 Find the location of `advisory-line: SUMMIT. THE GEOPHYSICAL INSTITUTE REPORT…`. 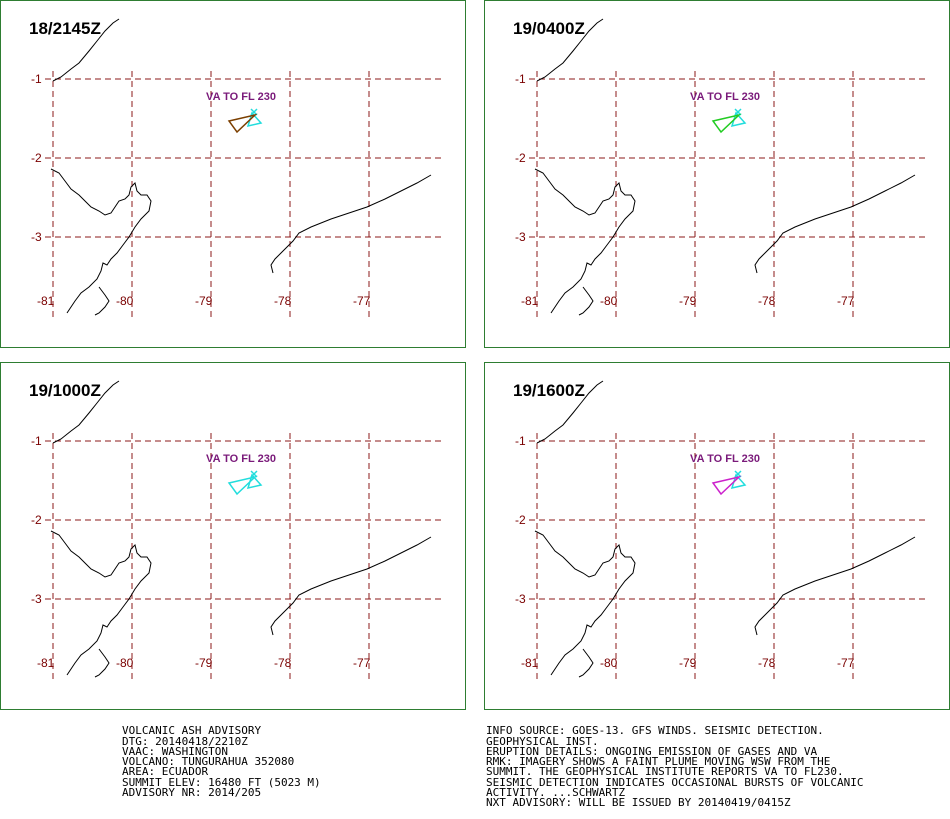

advisory-line: SUMMIT. THE GEOPHYSICAL INSTITUTE REPORT… is located at coordinates (665, 772).